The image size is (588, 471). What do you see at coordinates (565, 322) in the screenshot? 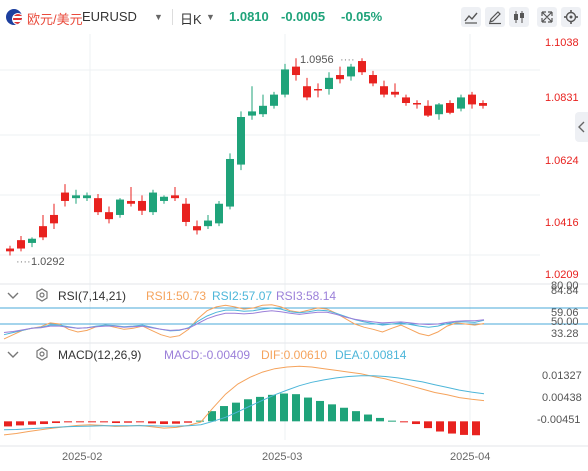
I see `rsi-tick: 50.00` at bounding box center [565, 322].